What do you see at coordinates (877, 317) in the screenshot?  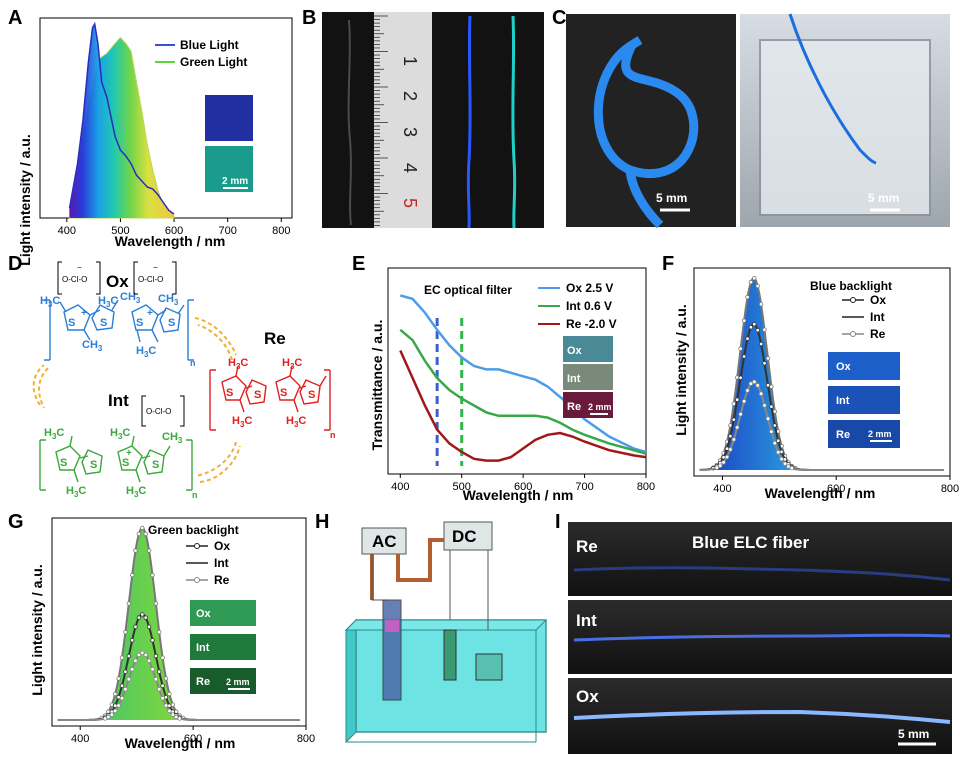 I see `panel-f-legend-int: Int` at bounding box center [877, 317].